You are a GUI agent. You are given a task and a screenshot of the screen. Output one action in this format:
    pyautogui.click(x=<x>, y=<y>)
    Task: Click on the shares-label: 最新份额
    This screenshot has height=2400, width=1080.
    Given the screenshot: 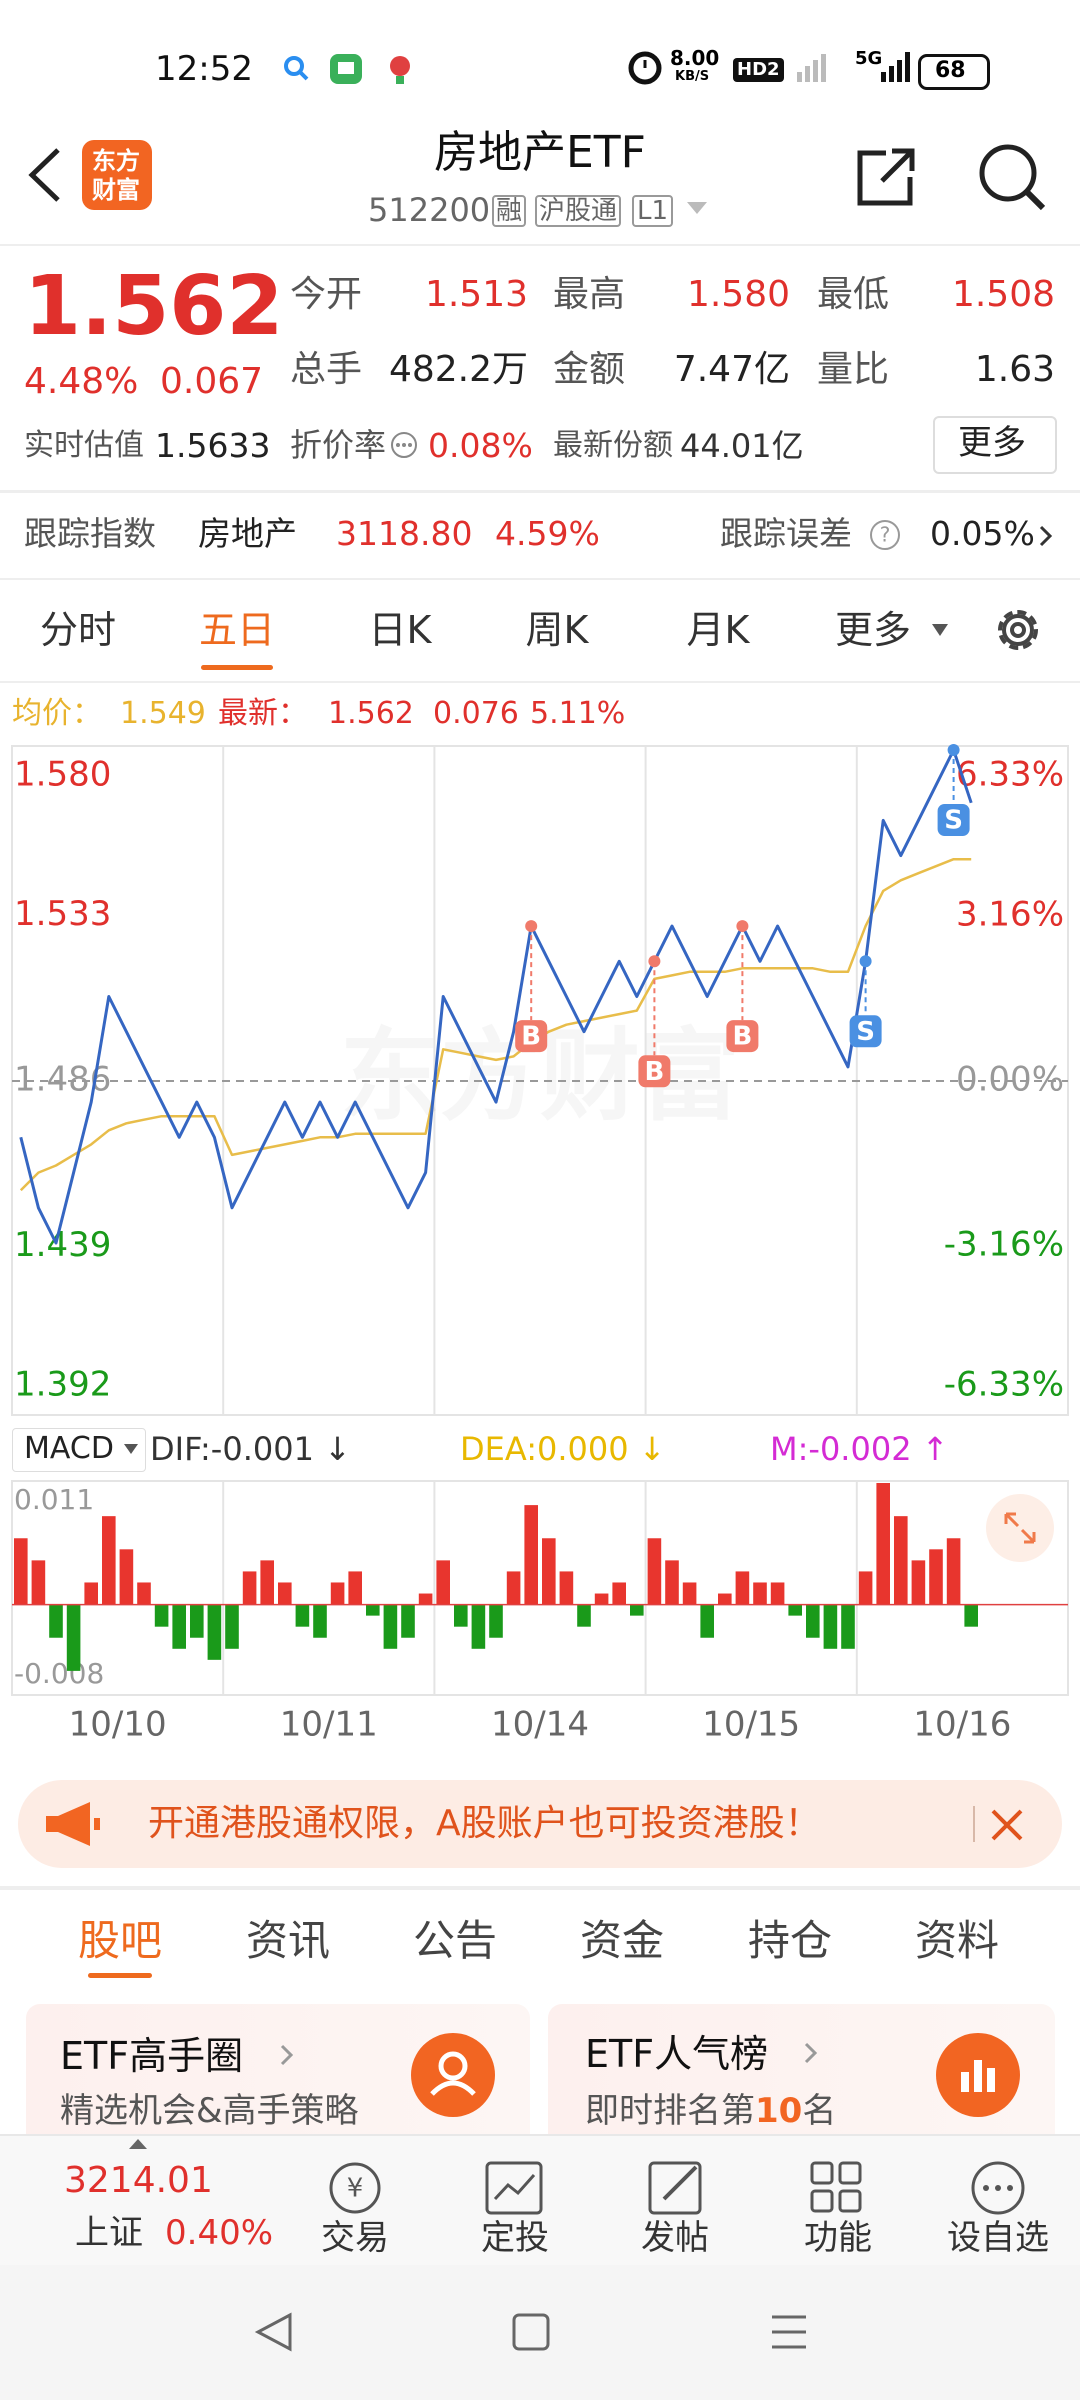 What is the action you would take?
    pyautogui.click(x=613, y=445)
    